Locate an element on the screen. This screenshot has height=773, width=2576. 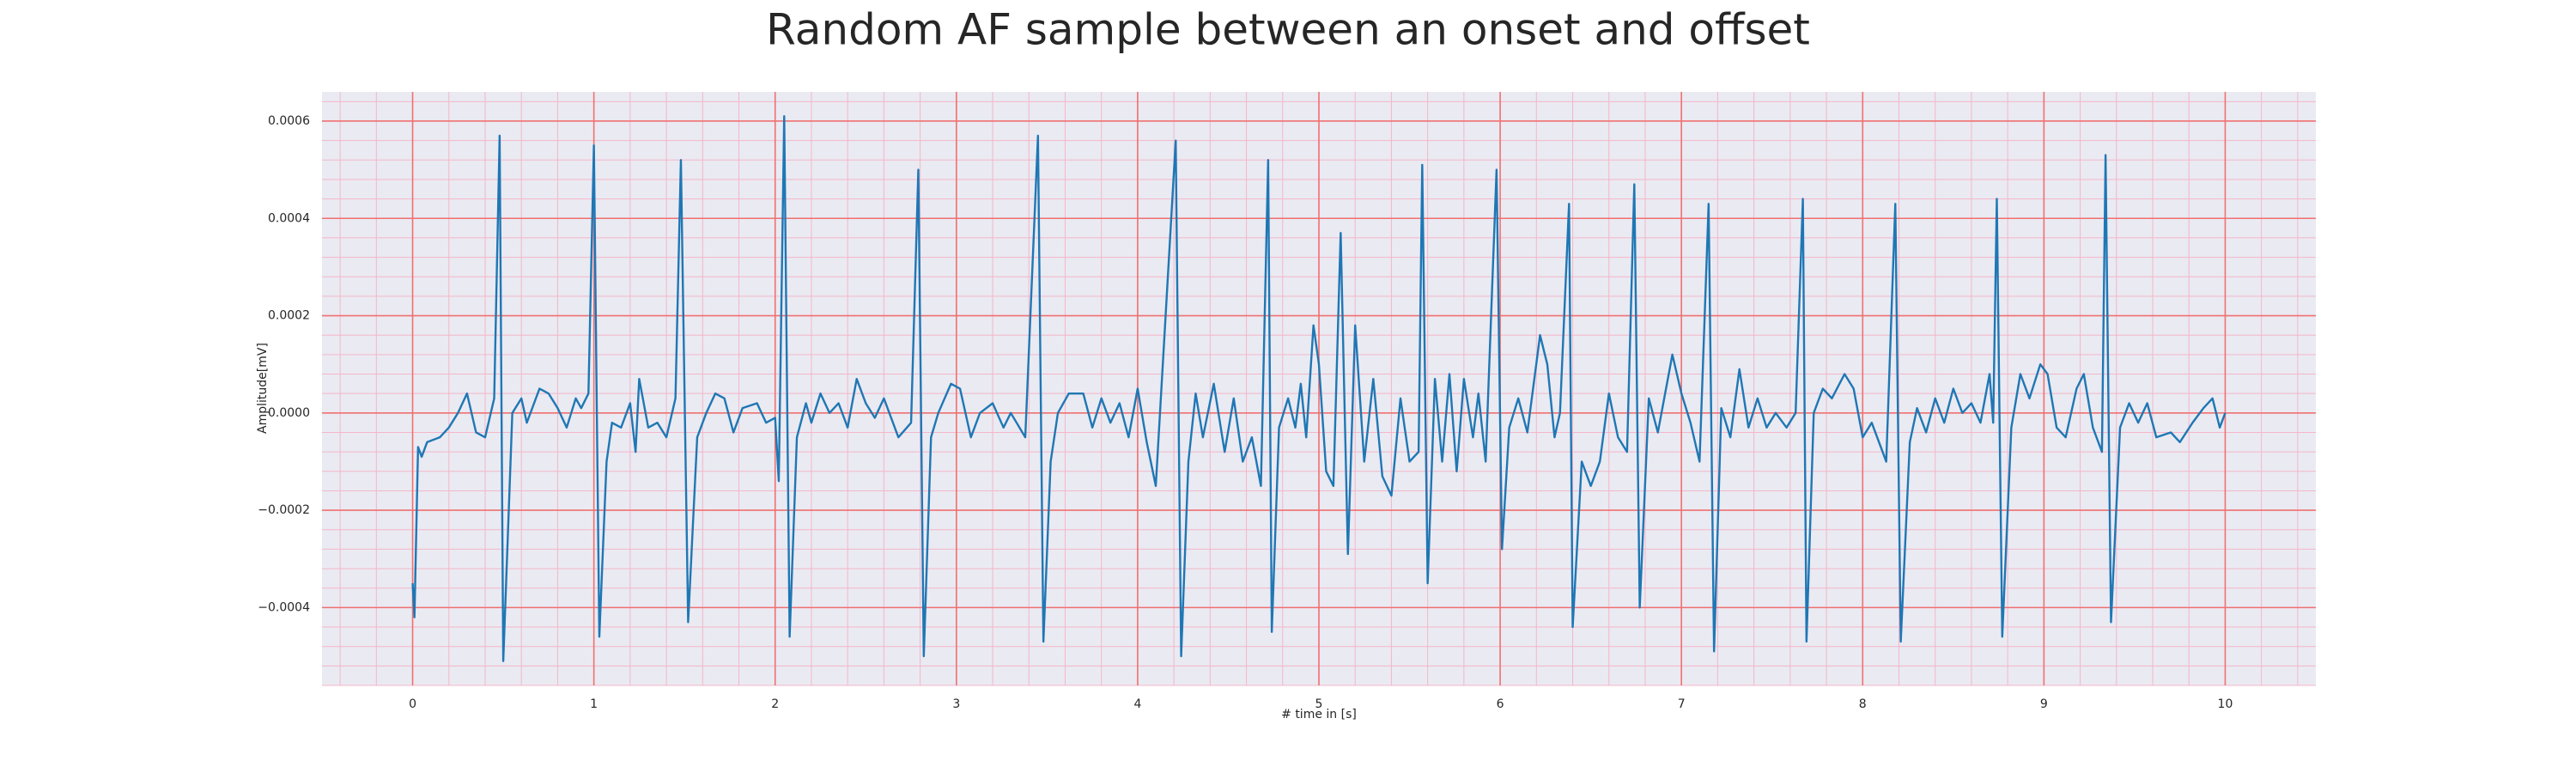
y-axis-label: Amplitude[mV] is located at coordinates (263, 388).